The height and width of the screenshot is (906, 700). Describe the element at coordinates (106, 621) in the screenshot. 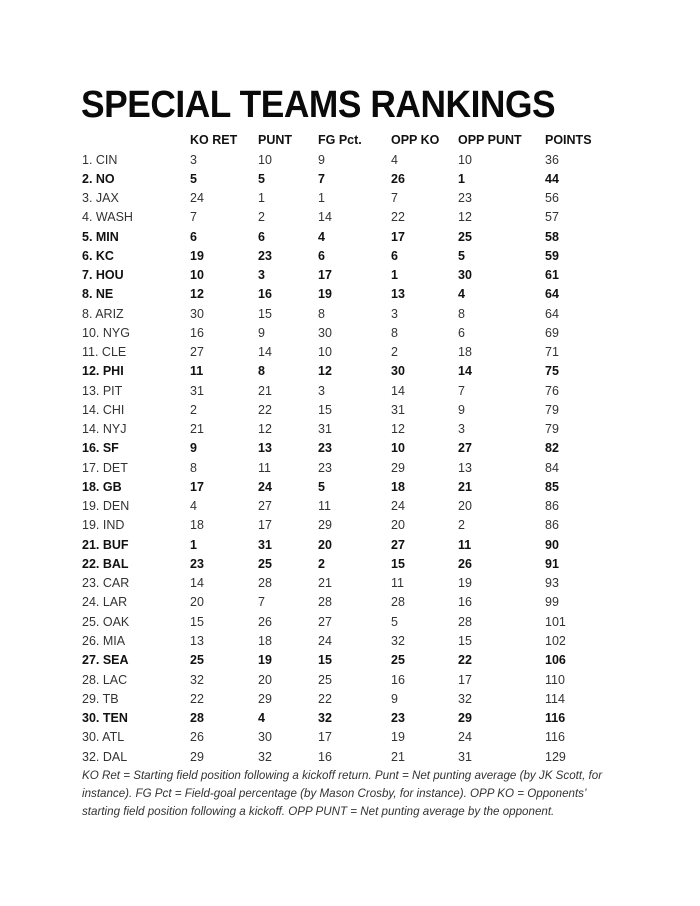

I see `team-name: 25. OAK` at that location.